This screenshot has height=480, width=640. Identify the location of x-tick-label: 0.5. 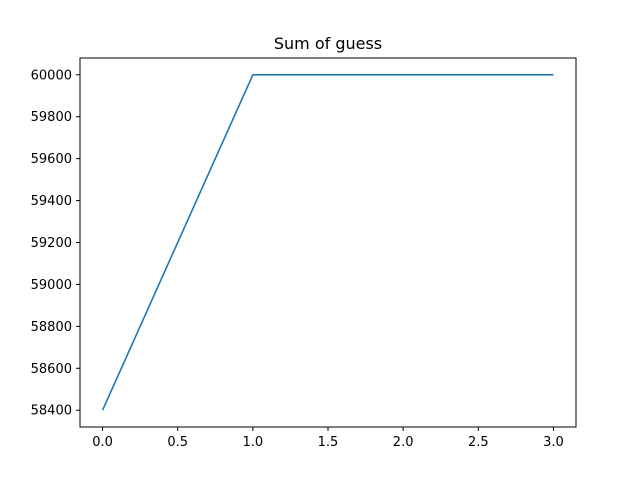
(177, 442).